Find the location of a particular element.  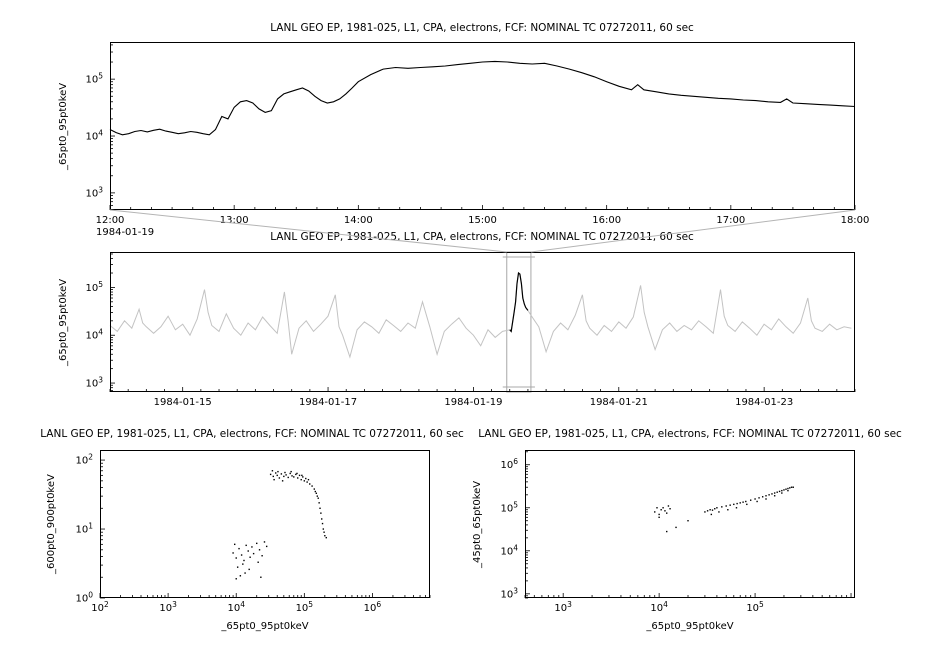

scatter-600-900-plot: 10² 10³ 10⁴ 10⁵ 10⁶ 10⁰ 10¹ 10² is located at coordinates (253, 532).